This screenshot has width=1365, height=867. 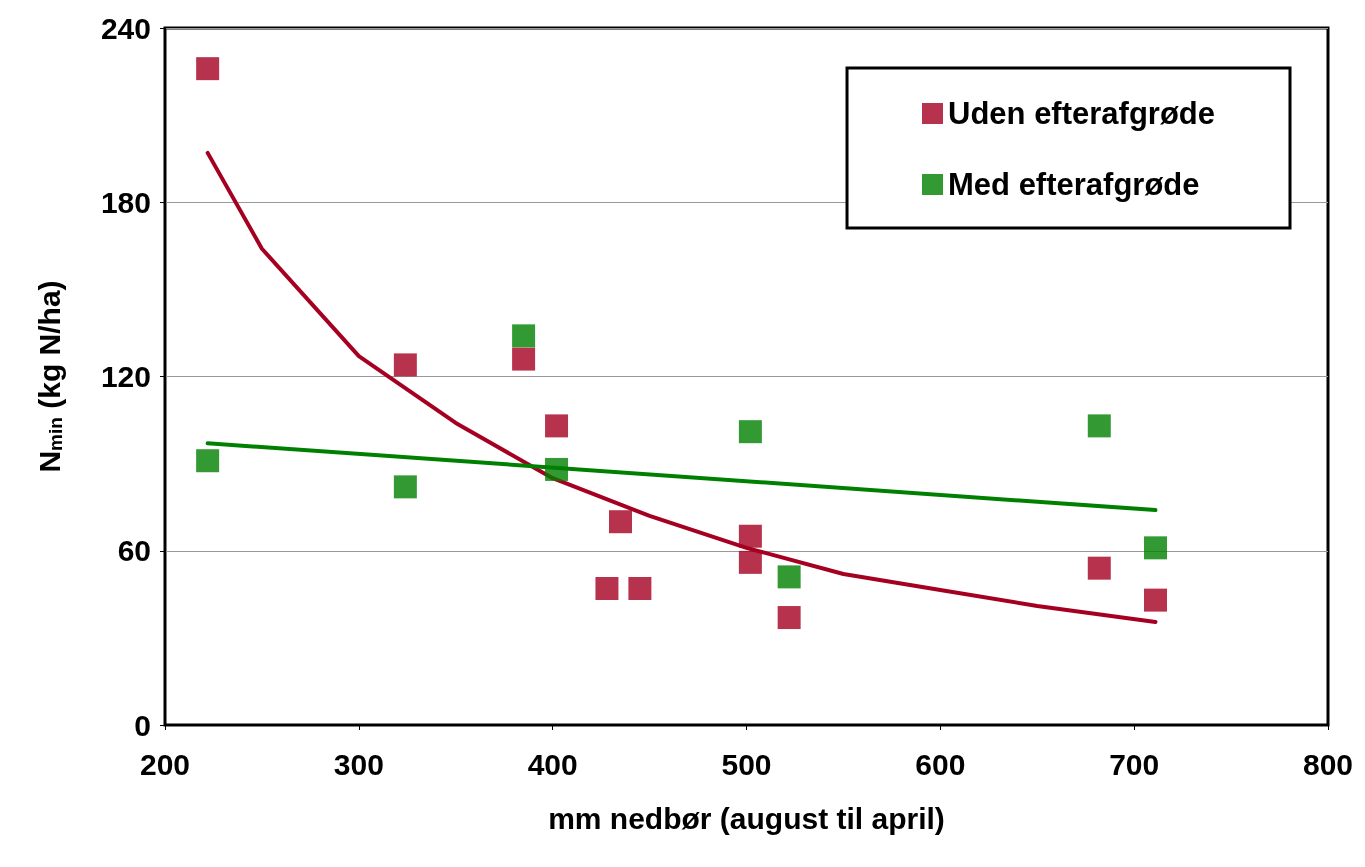 What do you see at coordinates (1328, 764) in the screenshot?
I see `x-tick-label: 800` at bounding box center [1328, 764].